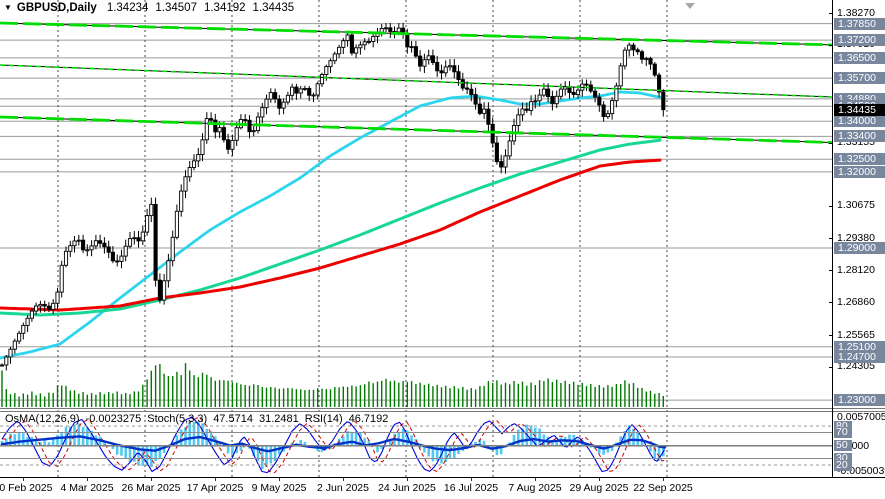  I want to click on chart-shift-marker-icon, so click(690, 6).